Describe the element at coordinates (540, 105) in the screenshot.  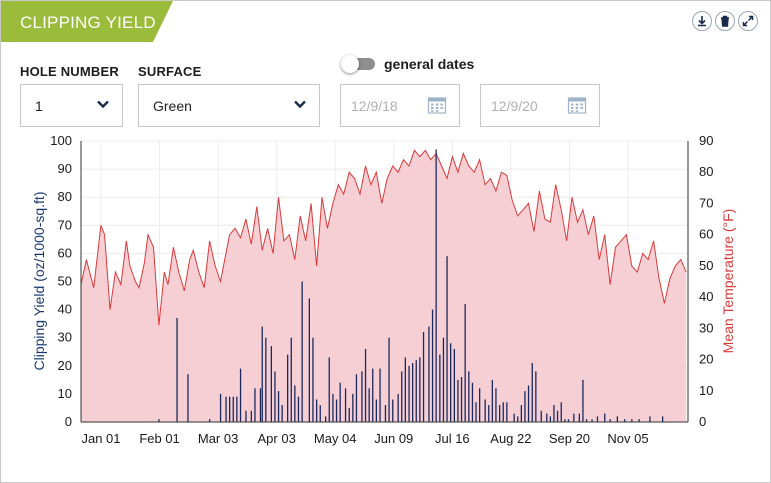
I see `end-date-input: 12/9/20` at that location.